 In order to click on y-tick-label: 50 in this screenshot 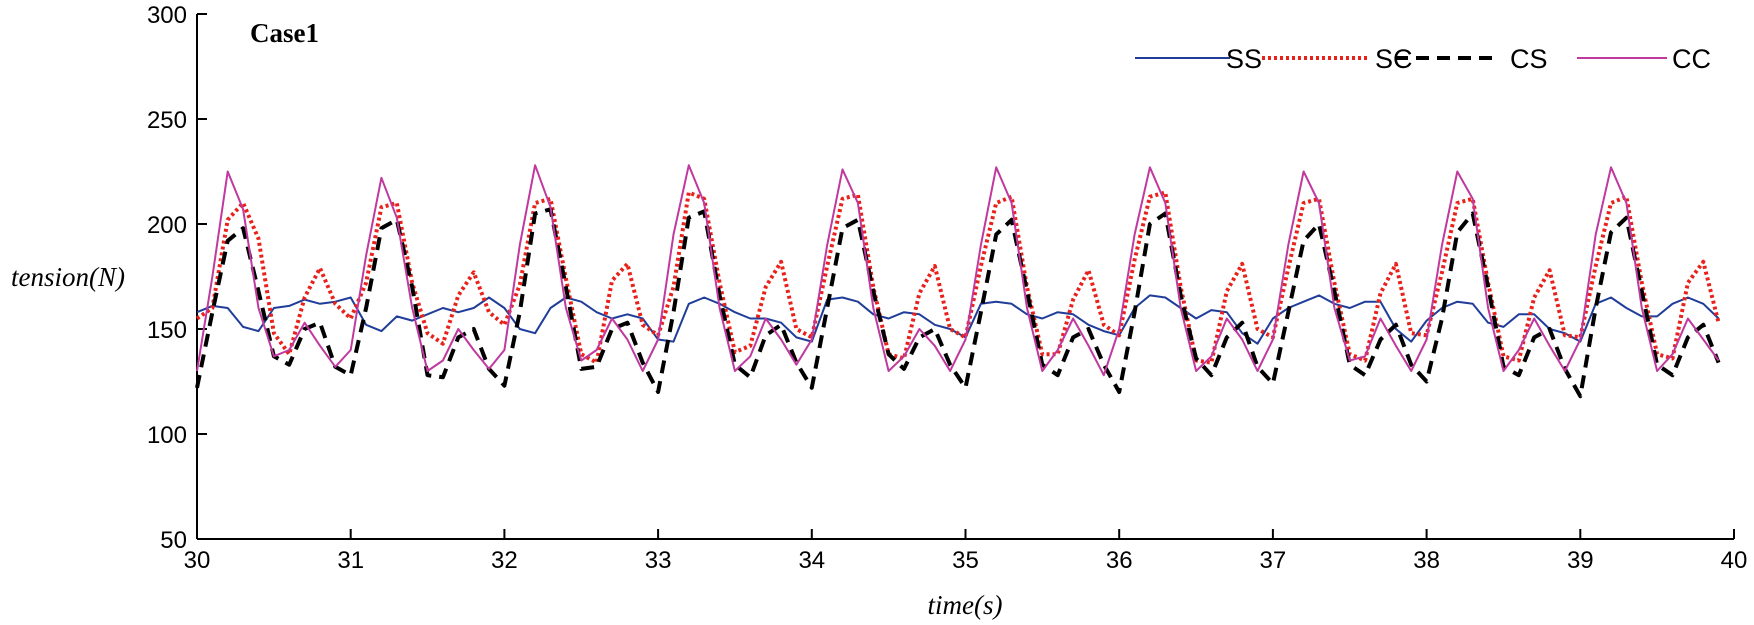, I will do `click(173, 540)`.